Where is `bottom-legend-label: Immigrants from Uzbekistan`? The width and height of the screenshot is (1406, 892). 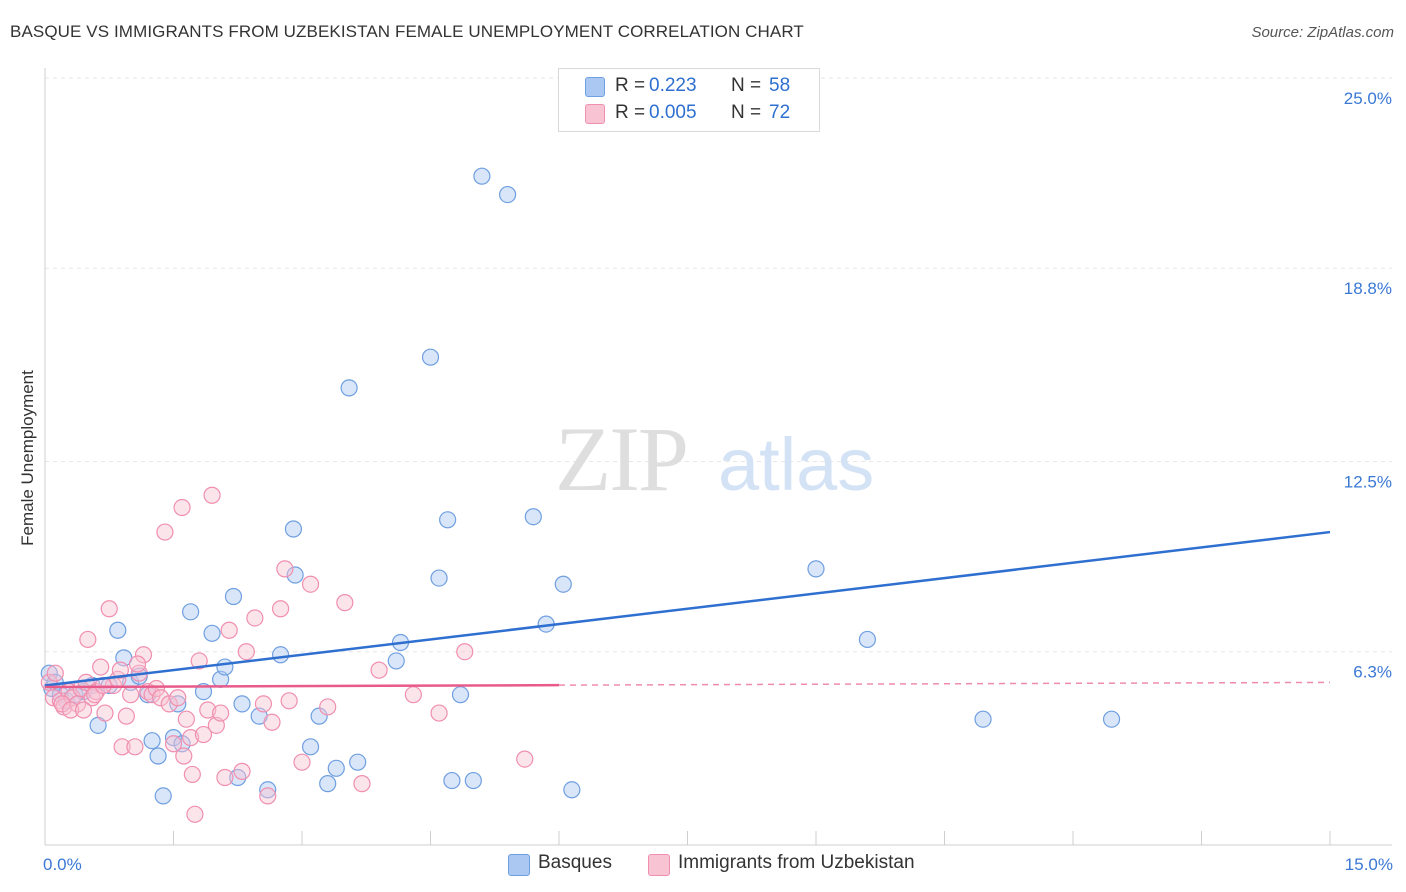
bottom-legend-label: Immigrants from Uzbekistan is located at coordinates (796, 862).